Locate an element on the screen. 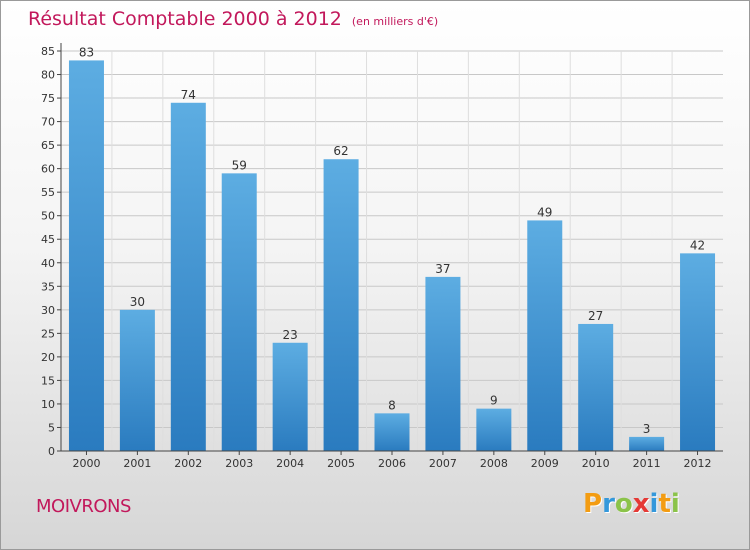  bar-value-label: 83 is located at coordinates (86, 52).